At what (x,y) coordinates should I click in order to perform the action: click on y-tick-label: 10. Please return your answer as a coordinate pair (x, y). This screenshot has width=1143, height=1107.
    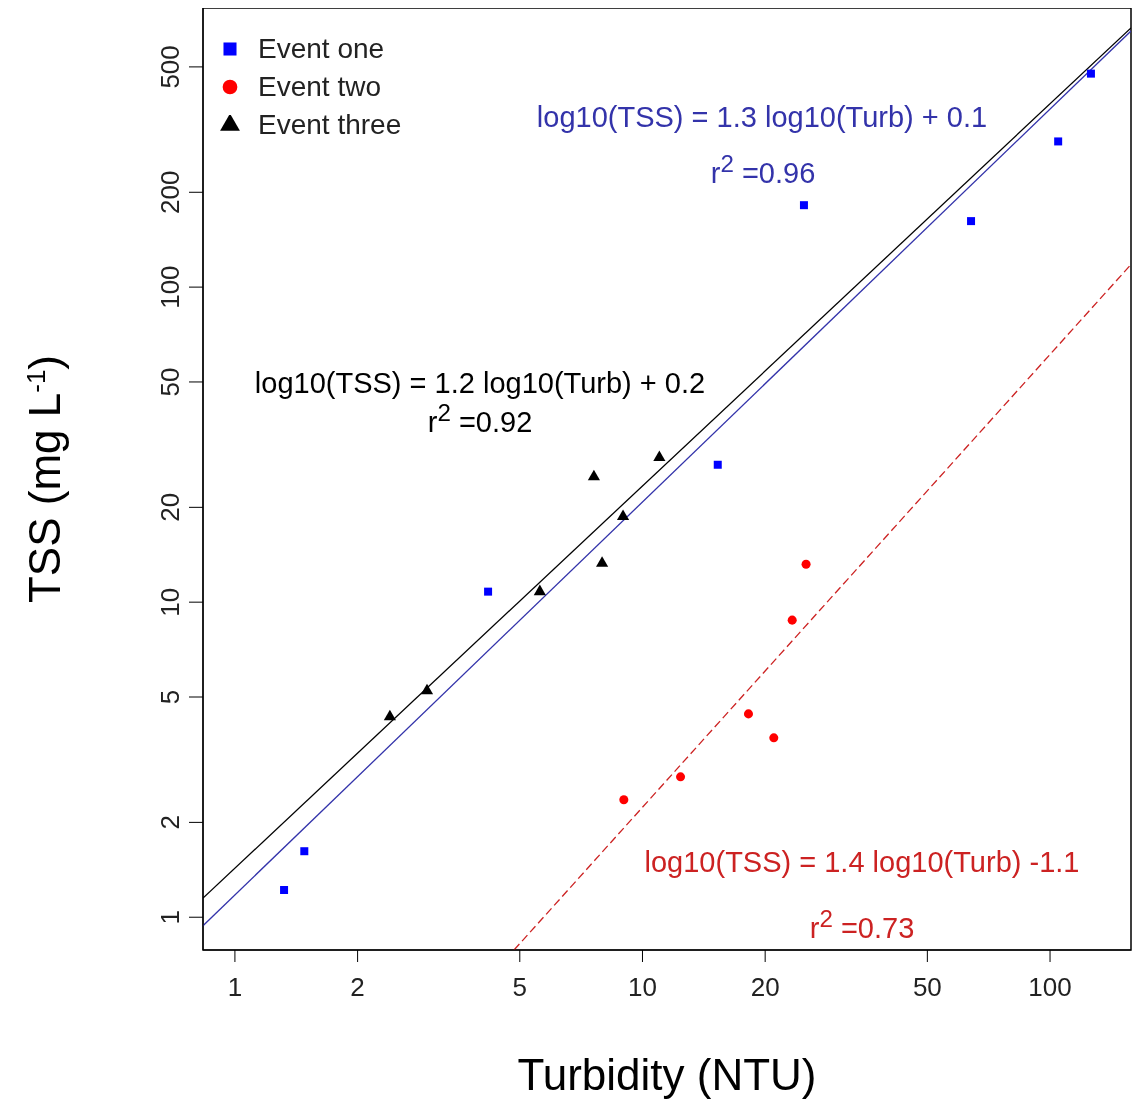
    Looking at the image, I should click on (170, 602).